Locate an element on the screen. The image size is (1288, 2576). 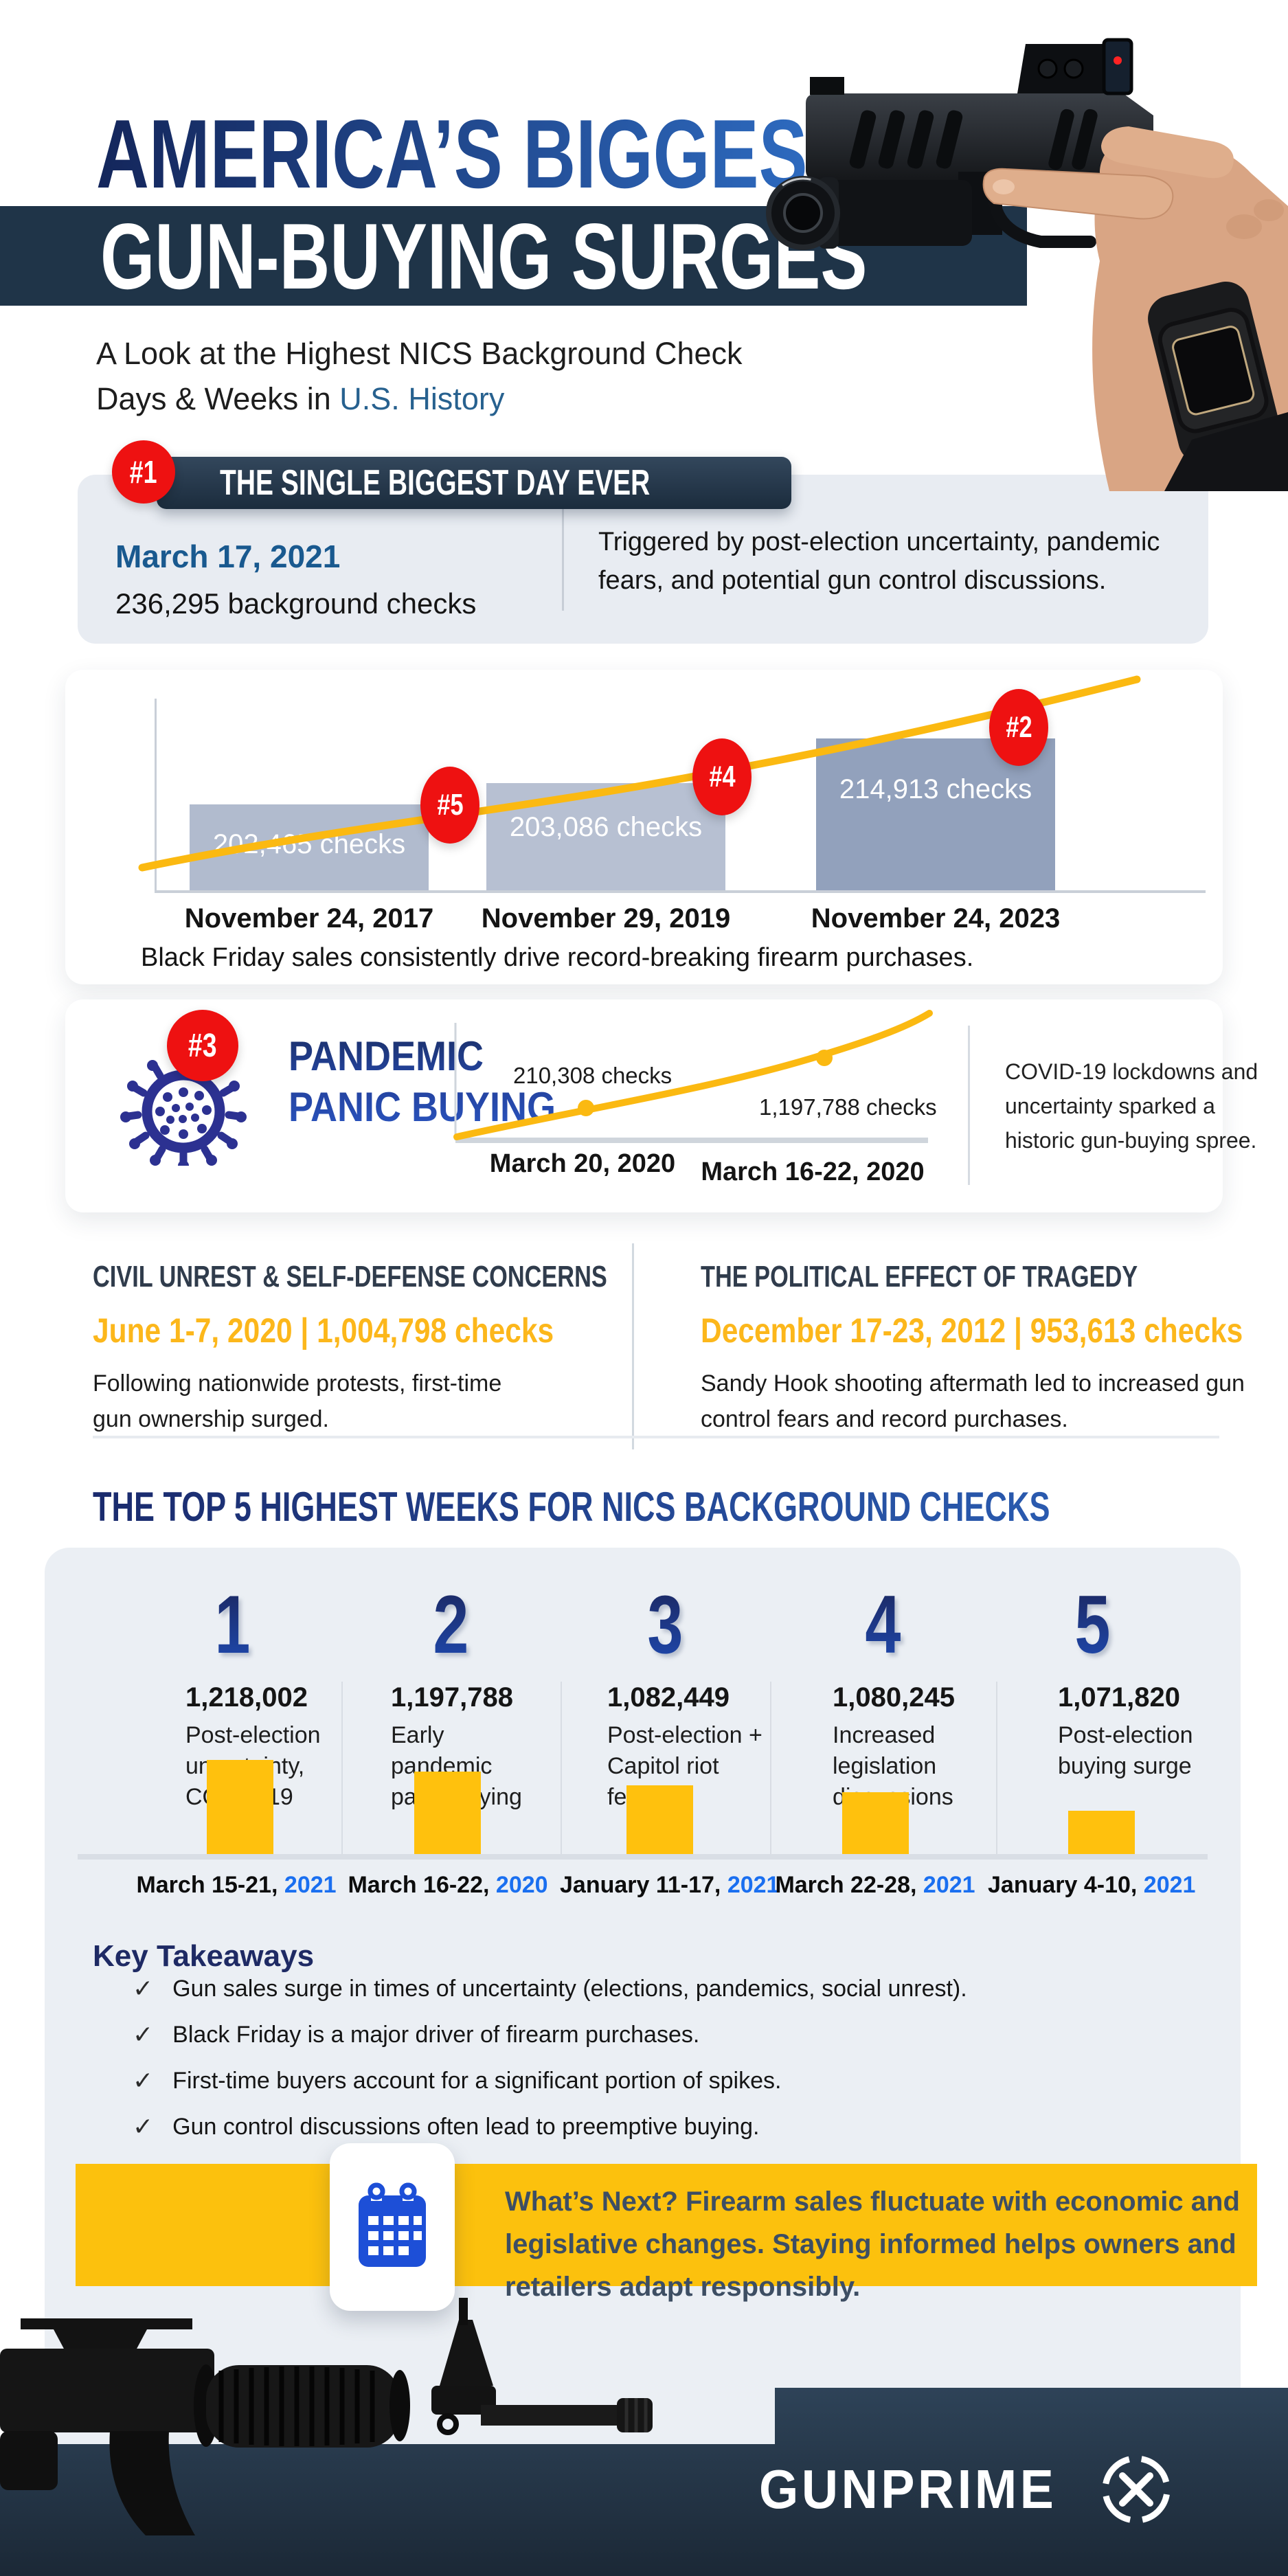
rank-badge-1: #1 is located at coordinates (143, 472).